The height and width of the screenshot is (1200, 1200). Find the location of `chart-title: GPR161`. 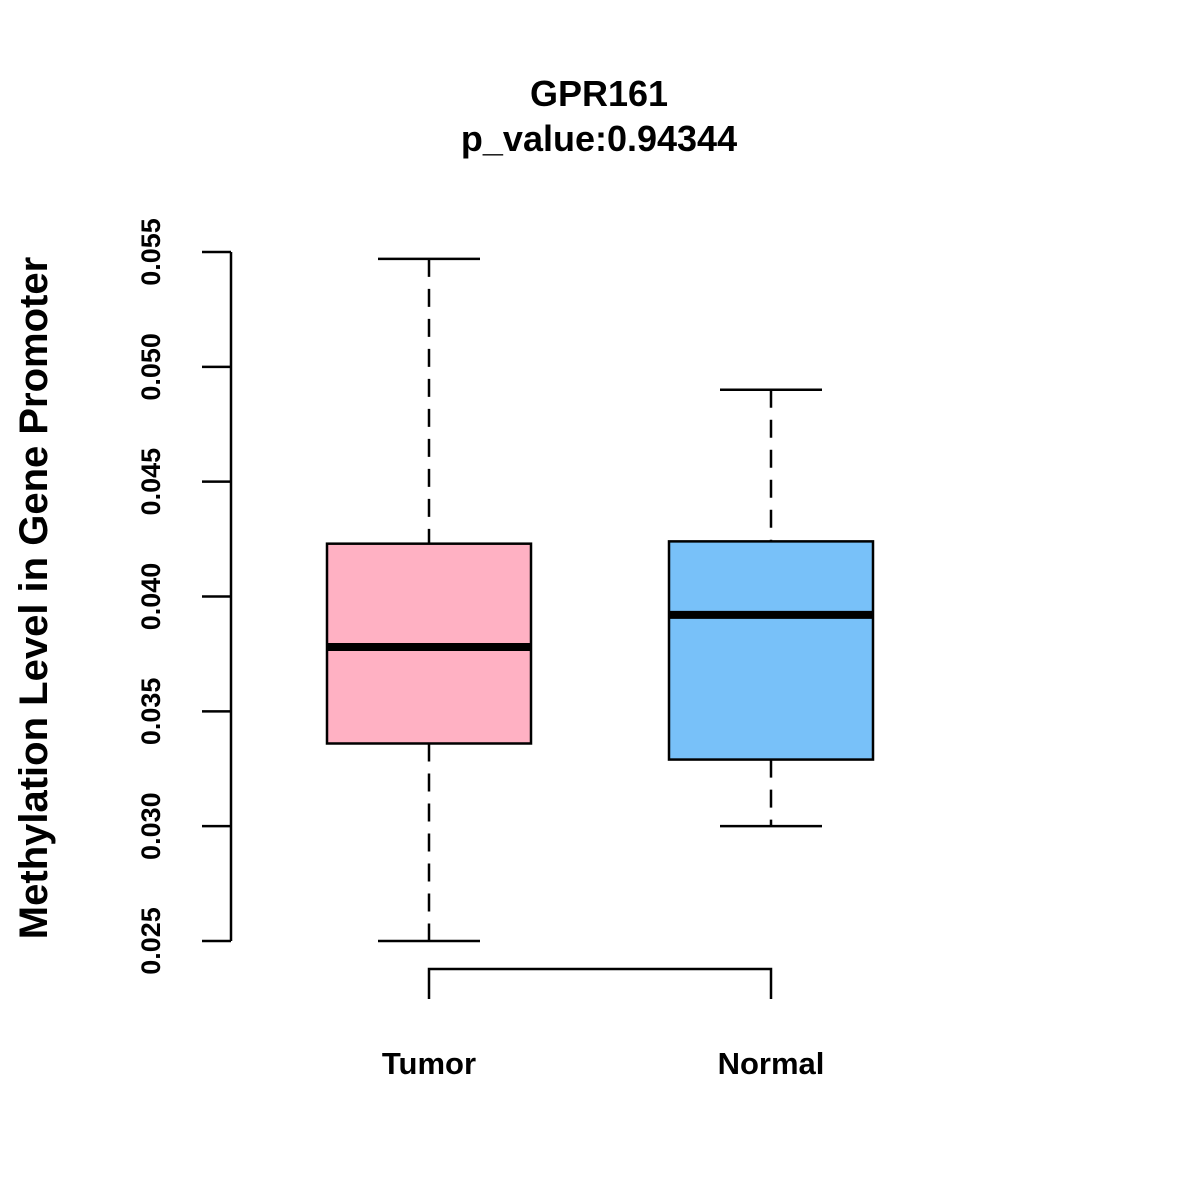

chart-title: GPR161 is located at coordinates (599, 93).